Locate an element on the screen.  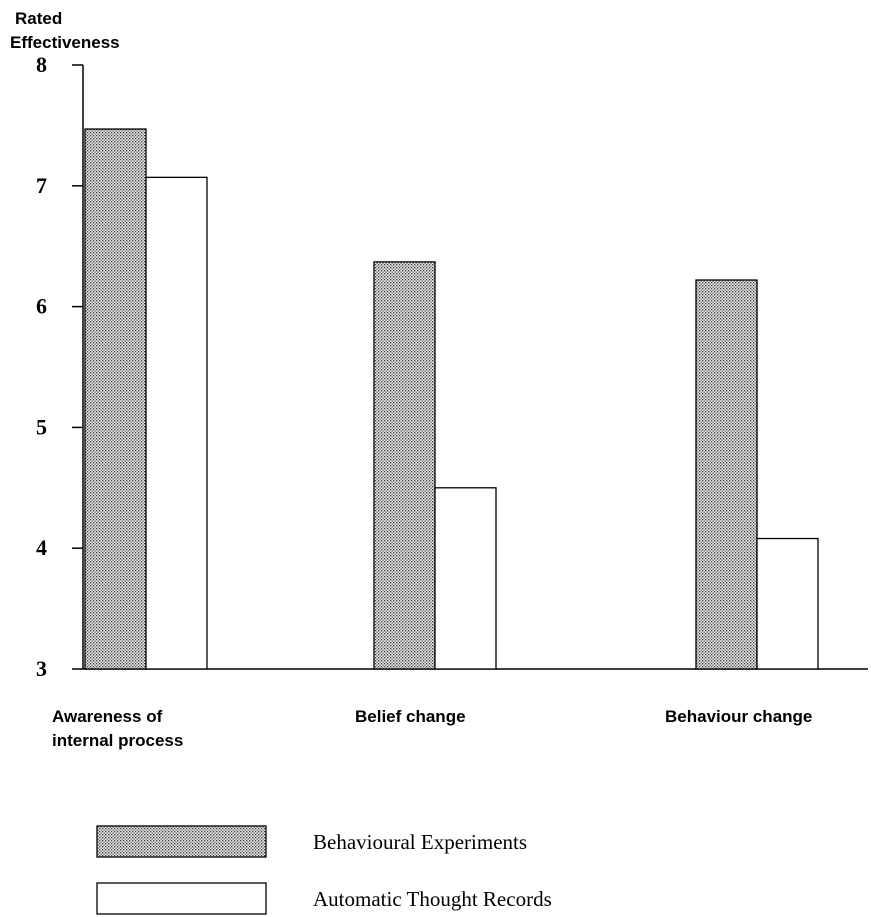
y-tick-label: 8 is located at coordinates (41, 64).